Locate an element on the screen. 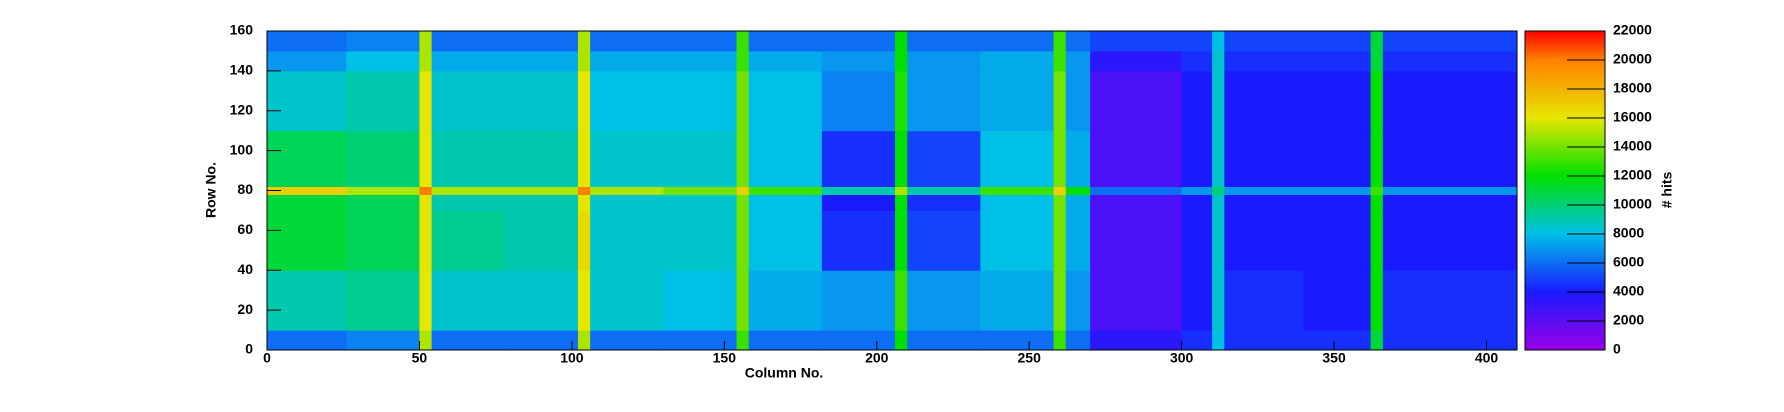 The height and width of the screenshot is (412, 1784). z-tick-label: 10000 is located at coordinates (1632, 204).